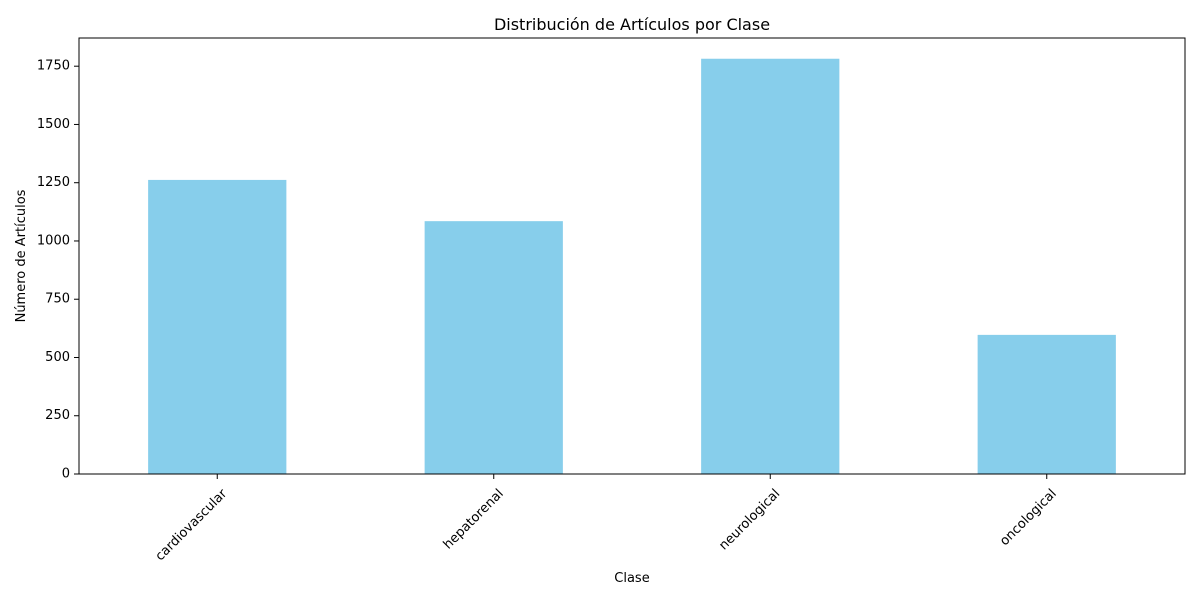 Image resolution: width=1200 pixels, height=600 pixels. What do you see at coordinates (53, 66) in the screenshot?
I see `y-tick-label: 1750` at bounding box center [53, 66].